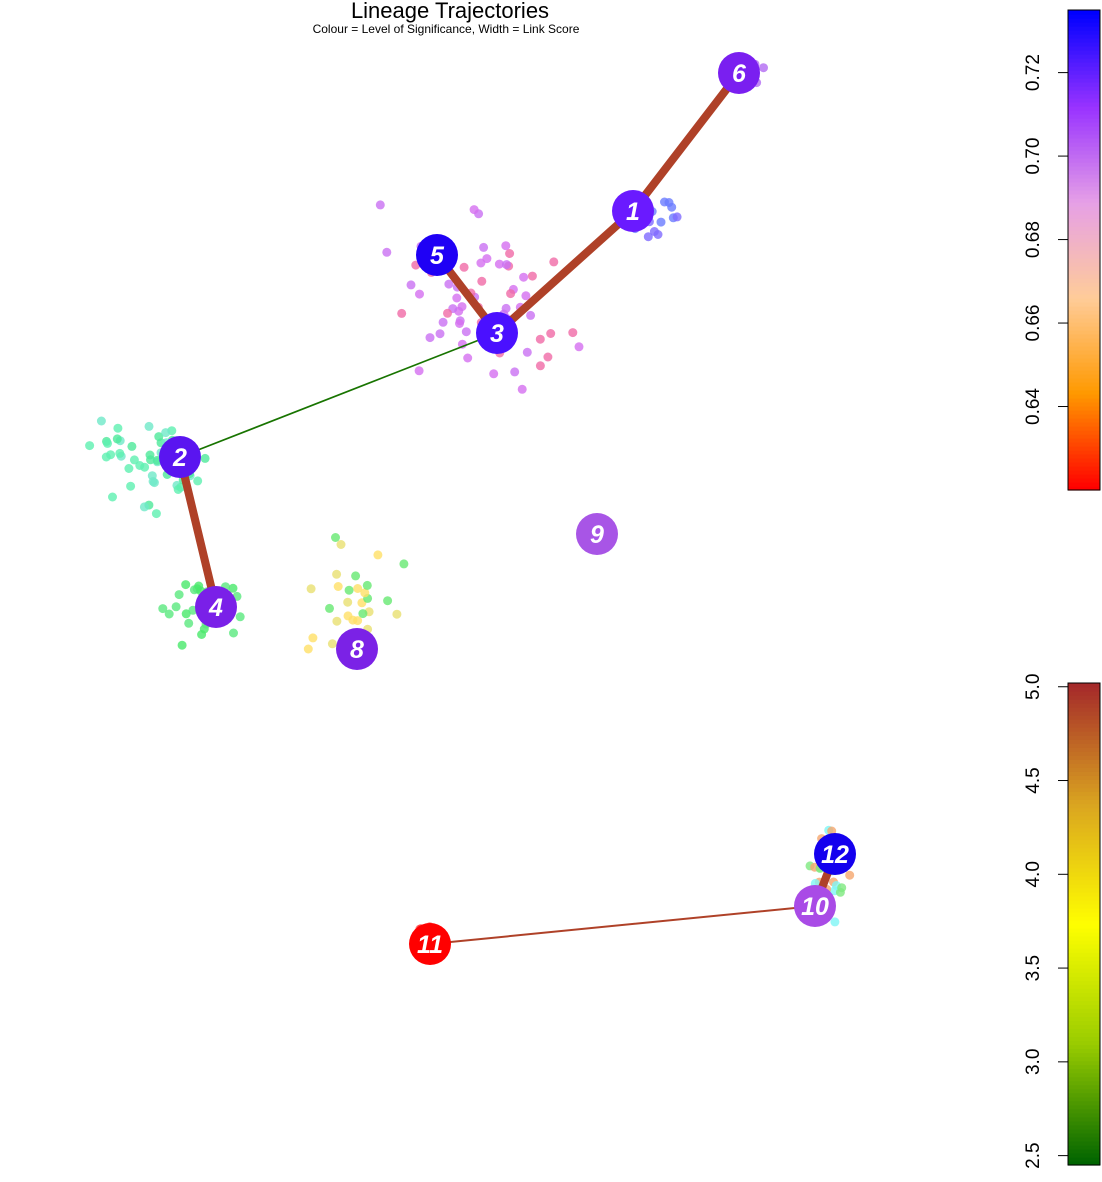 This screenshot has width=1102, height=1182. I want to click on chart-title: Lineage Trajectories, so click(450, 11).